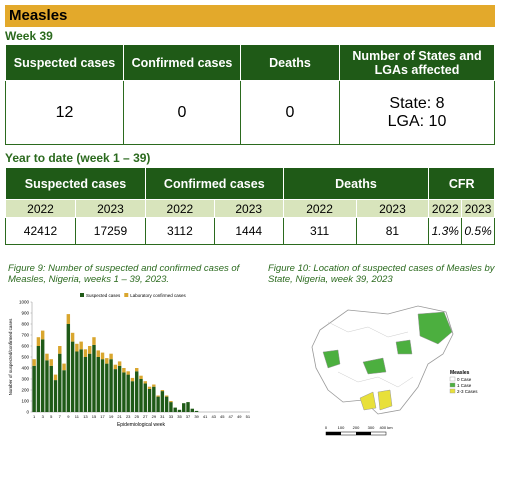 The width and height of the screenshot is (512, 484). What do you see at coordinates (461, 183) in the screenshot?
I see `th: CFR` at bounding box center [461, 183].